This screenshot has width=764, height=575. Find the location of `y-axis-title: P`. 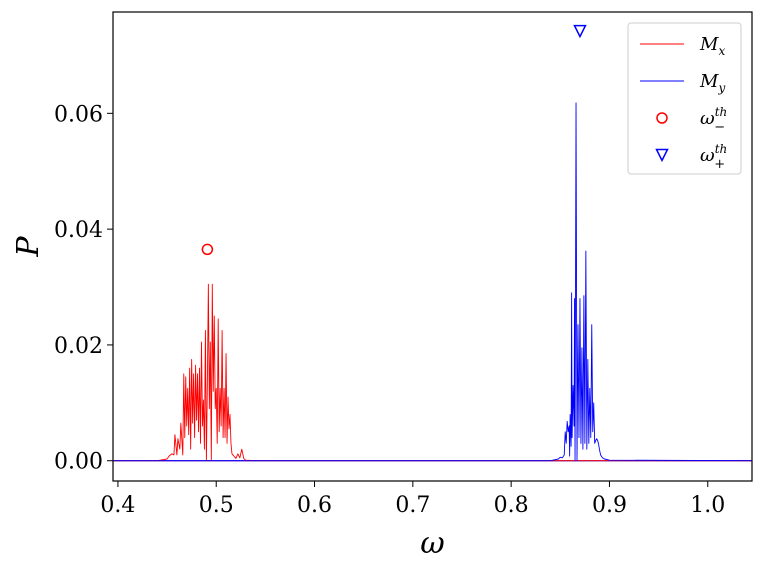

y-axis-title: P is located at coordinates (28, 247).